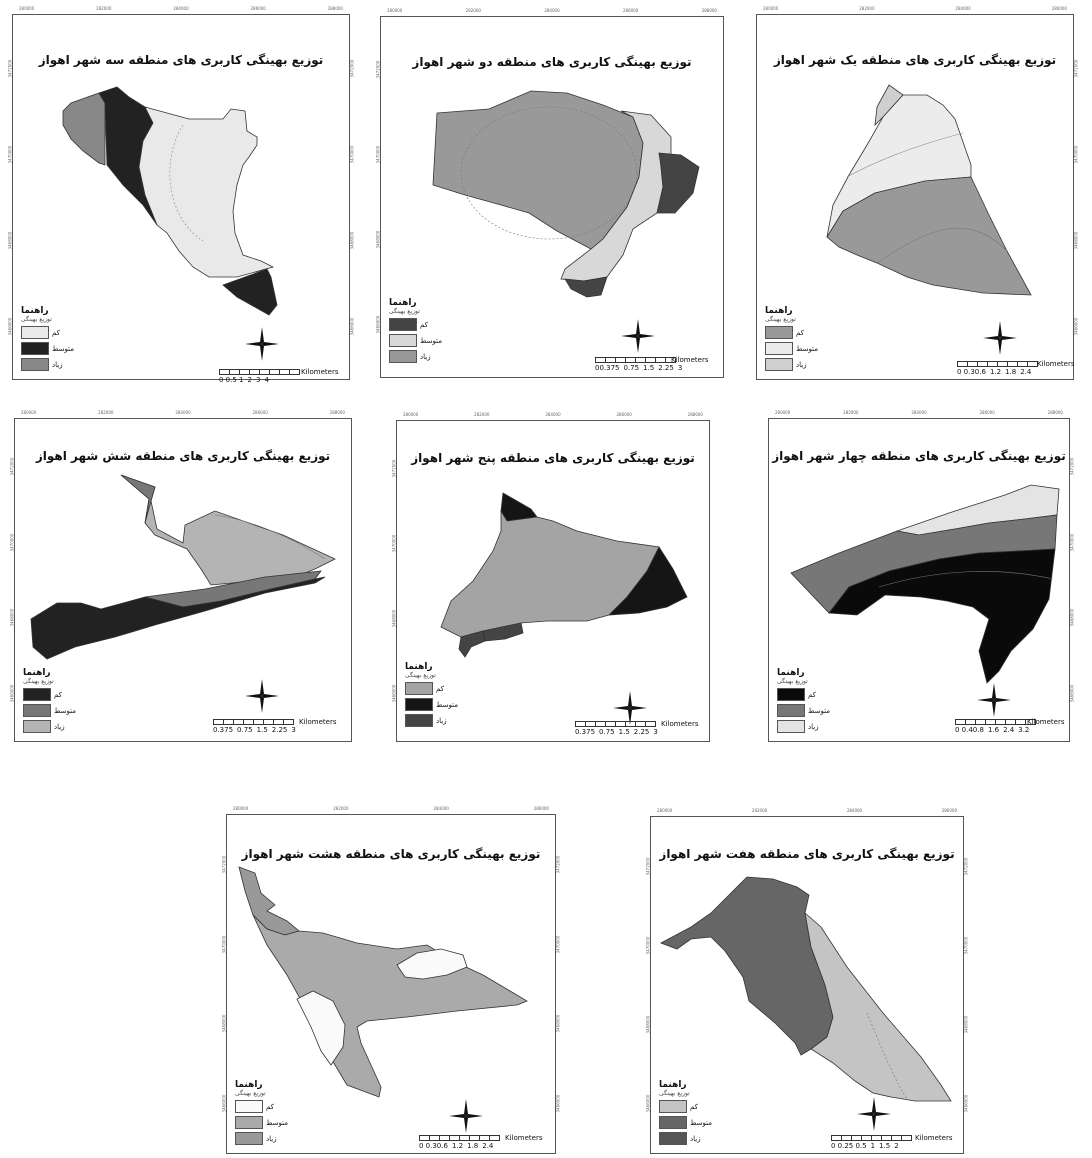 The height and width of the screenshot is (1158, 1092). Describe the element at coordinates (649, 368) in the screenshot. I see `scale-tick-label: 1.5` at that location.